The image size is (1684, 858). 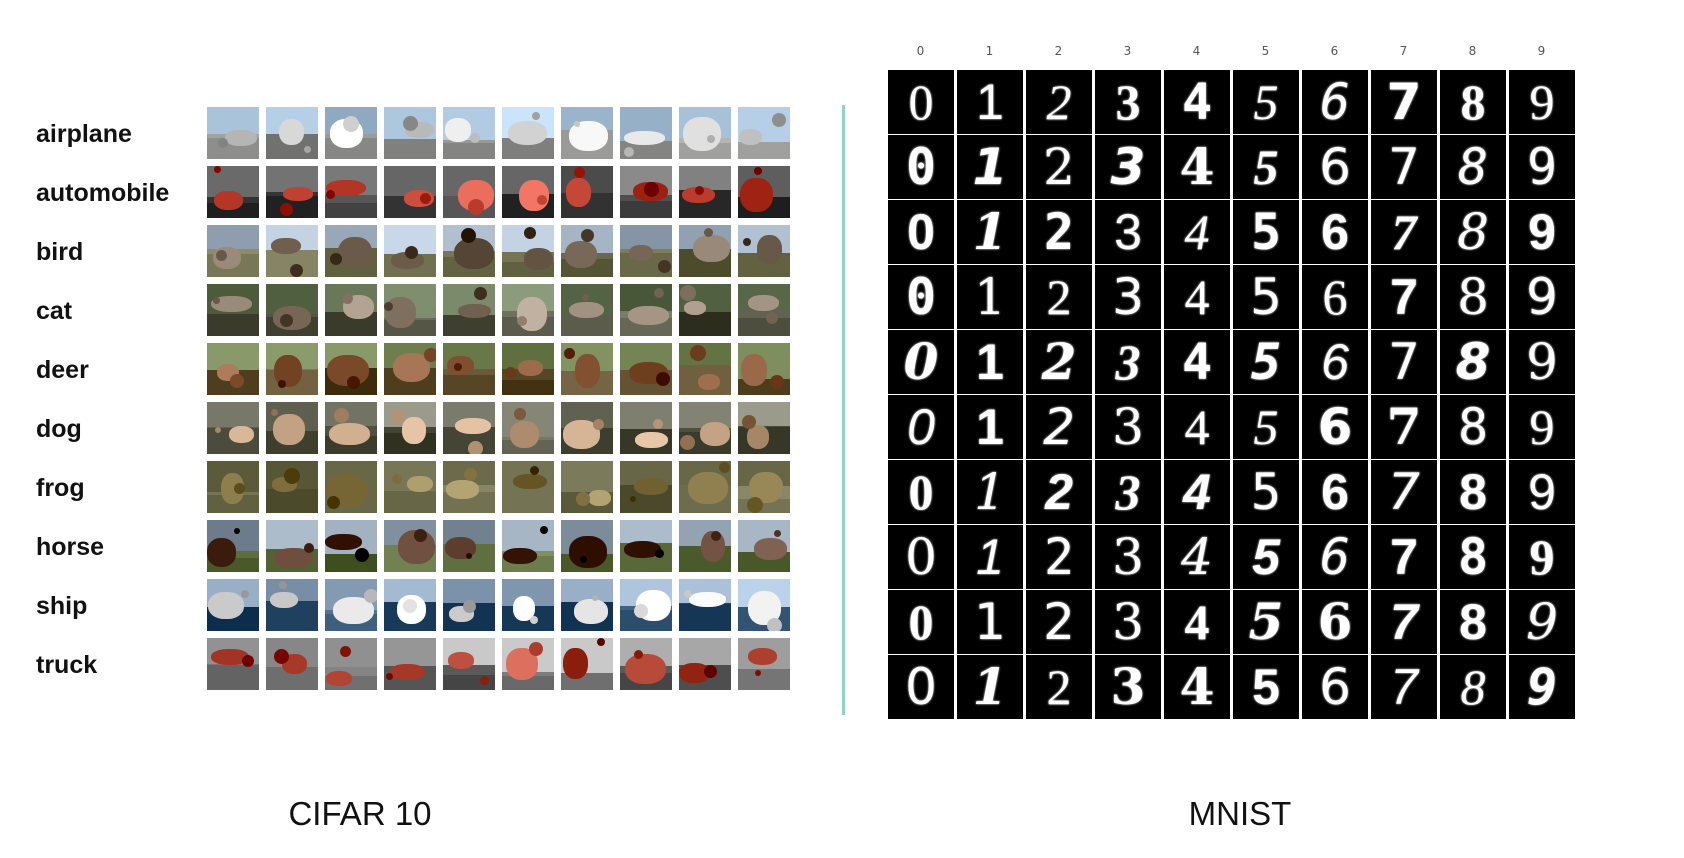 I want to click on mnist-column-label: 9, so click(x=1541, y=51).